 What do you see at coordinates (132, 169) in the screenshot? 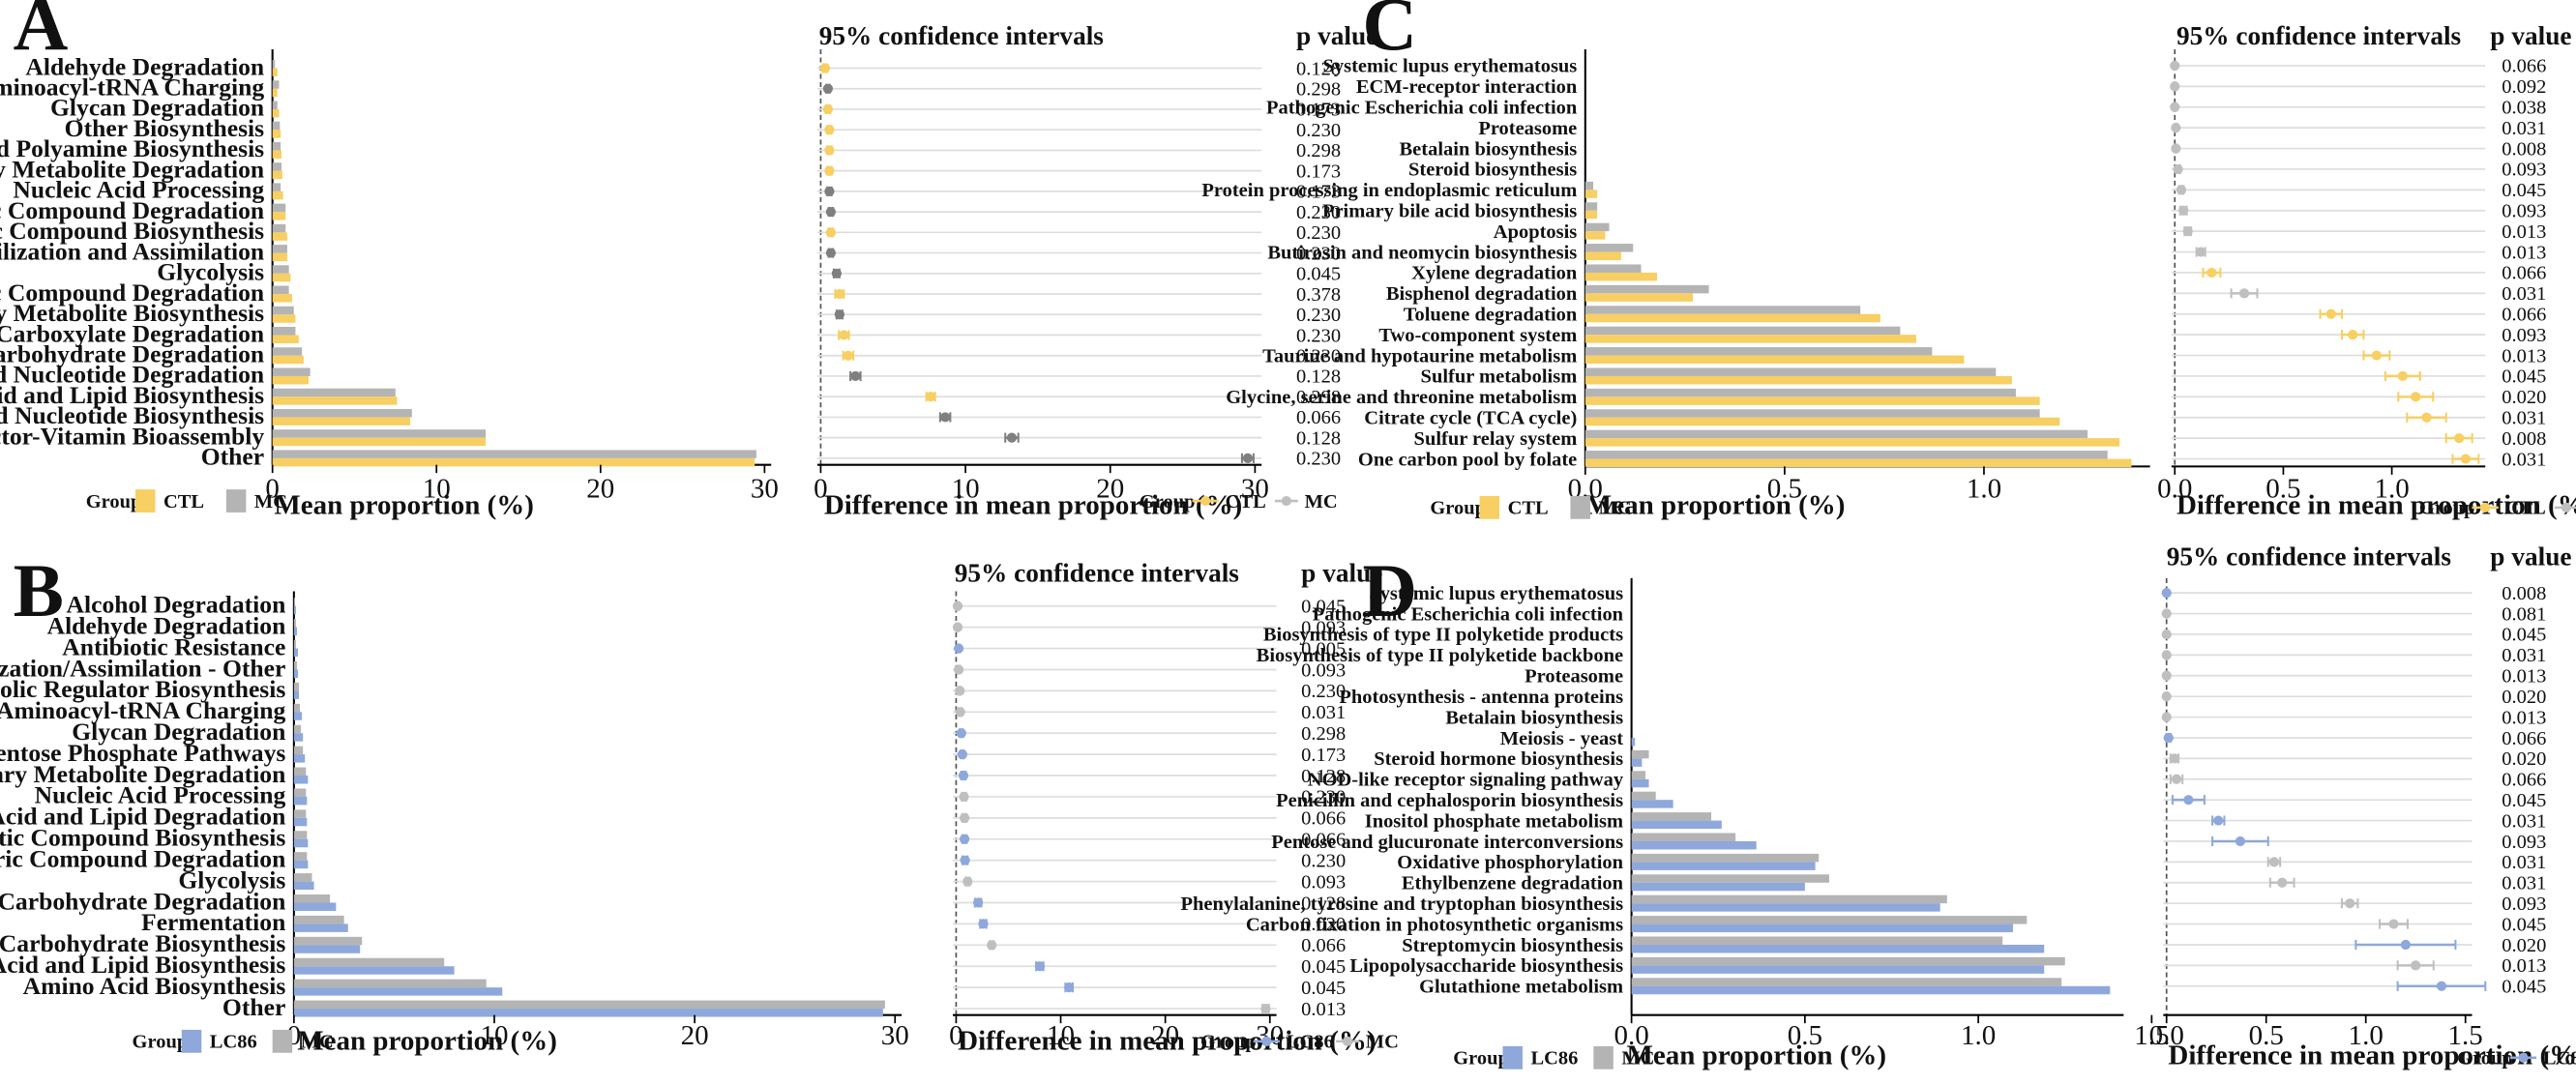
I see `category-label: Secondary Metabolite Degradation` at bounding box center [132, 169].